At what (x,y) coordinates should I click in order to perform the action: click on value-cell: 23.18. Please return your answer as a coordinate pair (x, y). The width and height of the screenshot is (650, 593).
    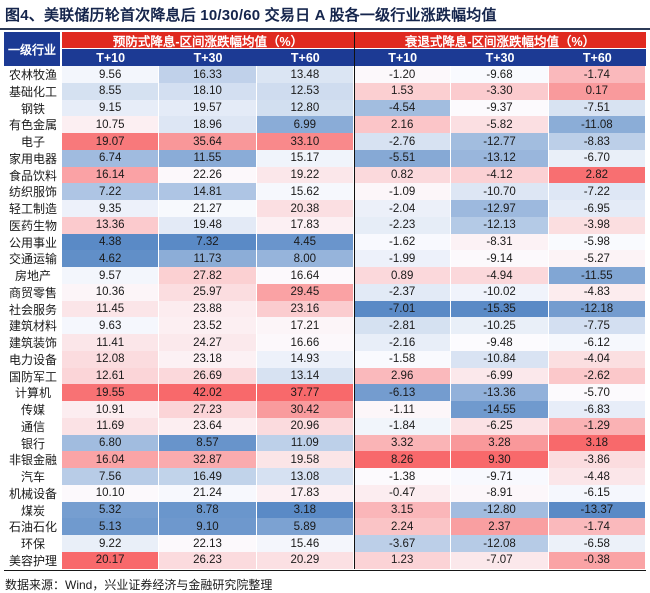
    Looking at the image, I should click on (208, 359).